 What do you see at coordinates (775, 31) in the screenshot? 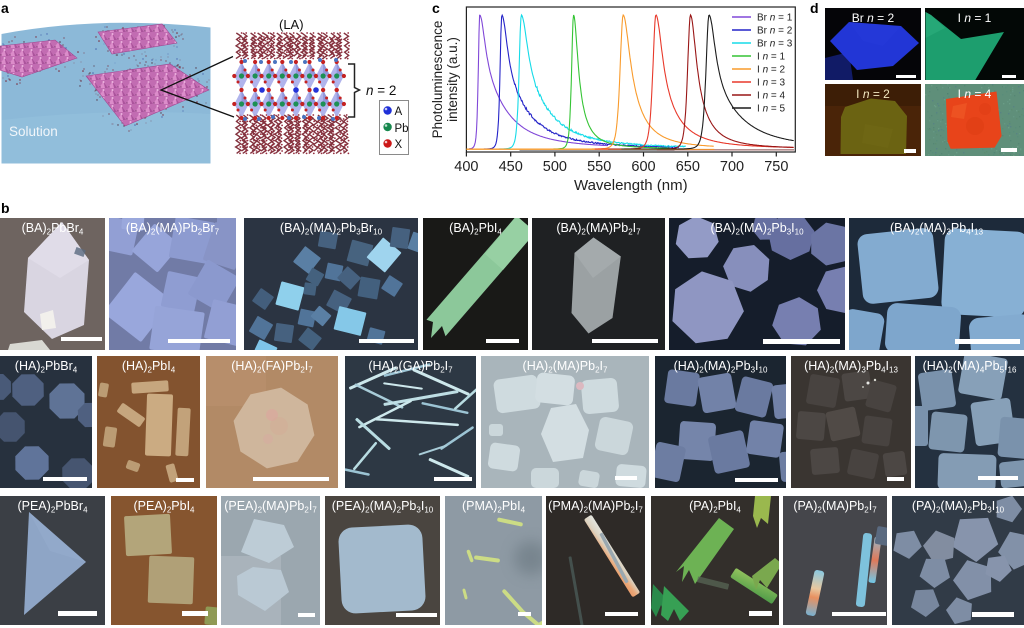
I see `svg-text: Br n = 2` at bounding box center [775, 31].